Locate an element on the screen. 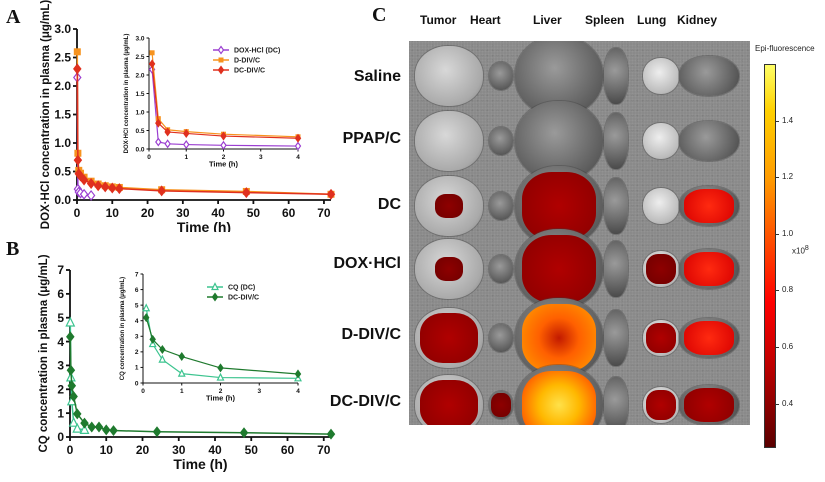 The height and width of the screenshot is (482, 825). x-tick-label: 40 is located at coordinates (218, 213).